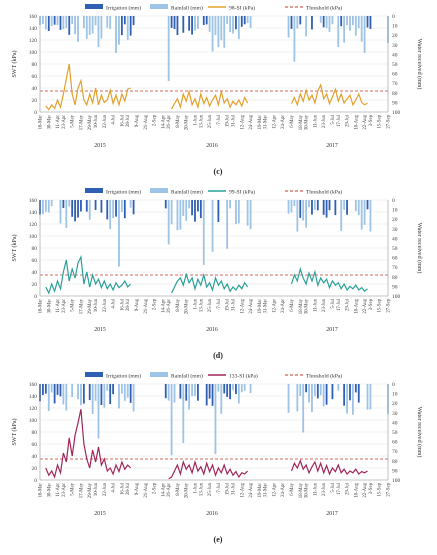 The image size is (437, 555). What do you see at coordinates (218, 539) in the screenshot?
I see `panel-label: (e)` at bounding box center [218, 539].